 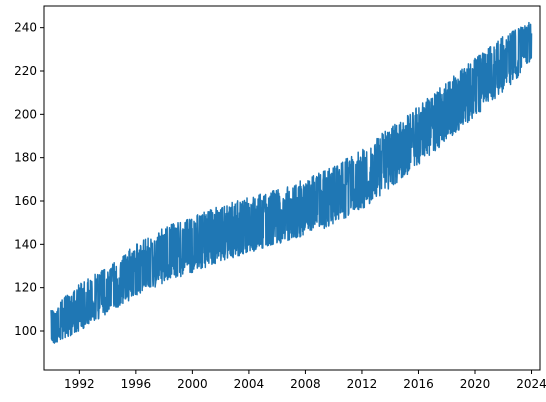 What do you see at coordinates (531, 384) in the screenshot?
I see `x-tick-label: 2024` at bounding box center [531, 384].